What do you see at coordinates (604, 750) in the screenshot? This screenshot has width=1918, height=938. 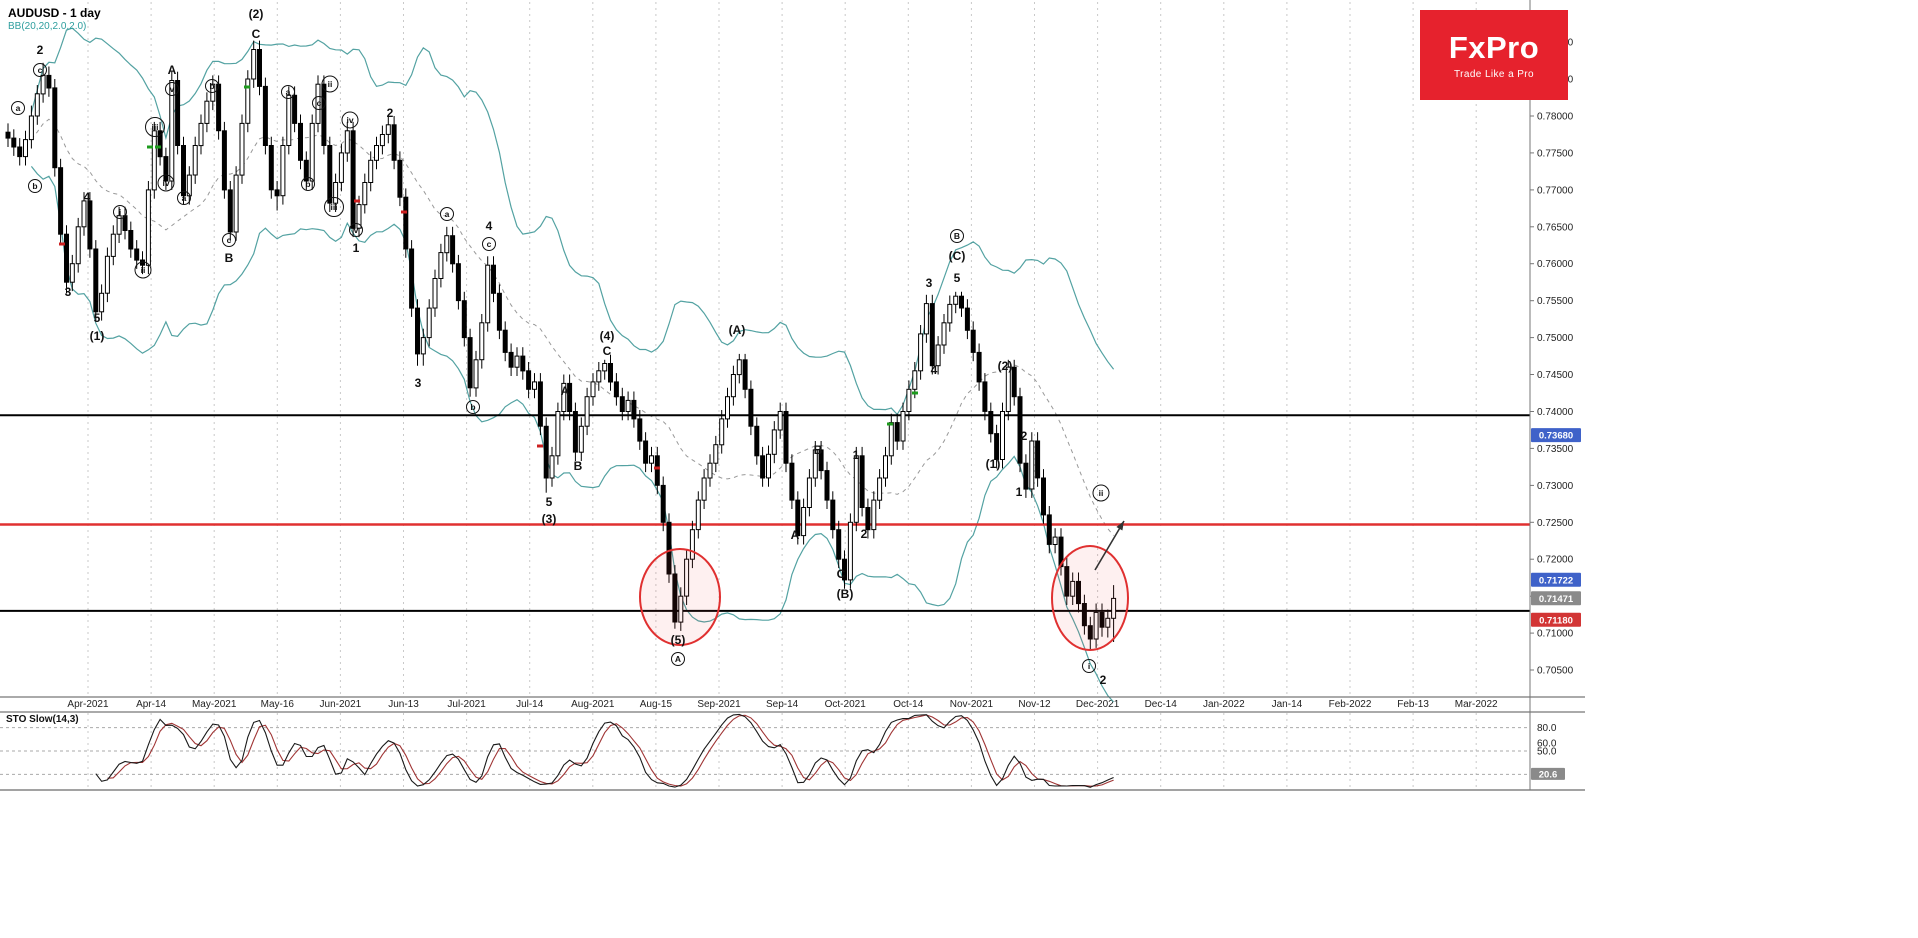 I see `sto-k-line` at bounding box center [604, 750].